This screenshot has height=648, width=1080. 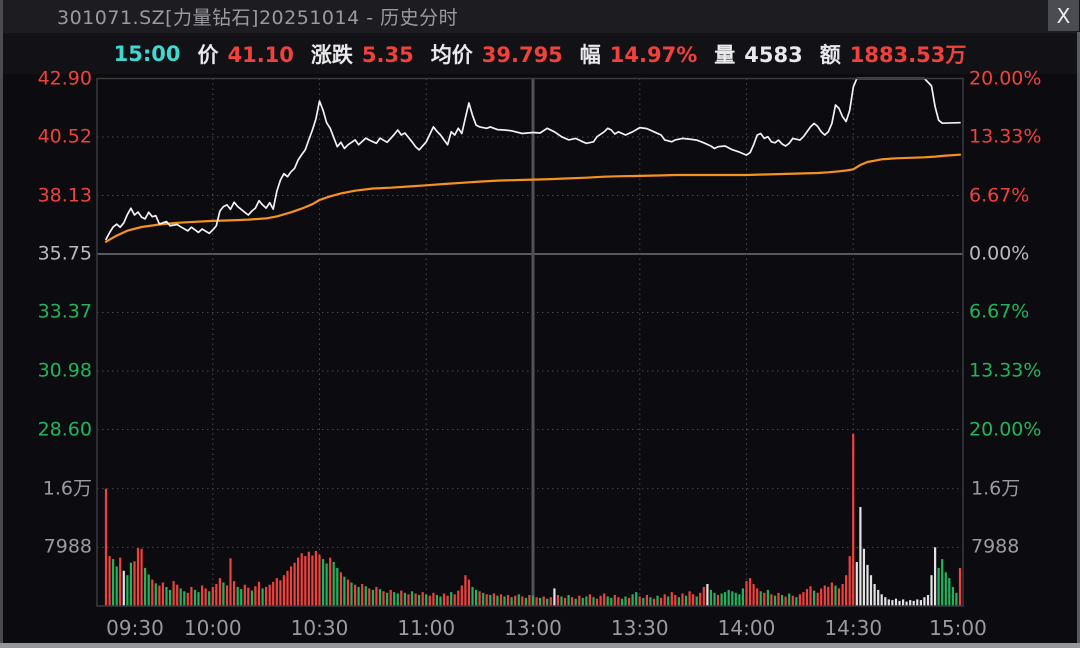 What do you see at coordinates (64, 195) in the screenshot?
I see `price-axis-label: 38.13` at bounding box center [64, 195].